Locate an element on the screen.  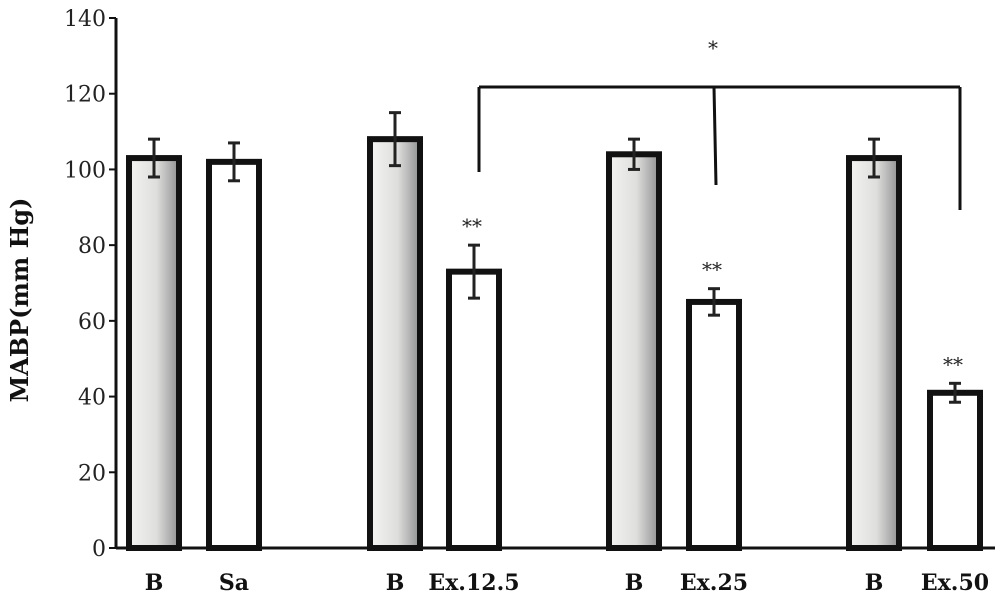
y-tick-label: 80 is located at coordinates (92, 246).